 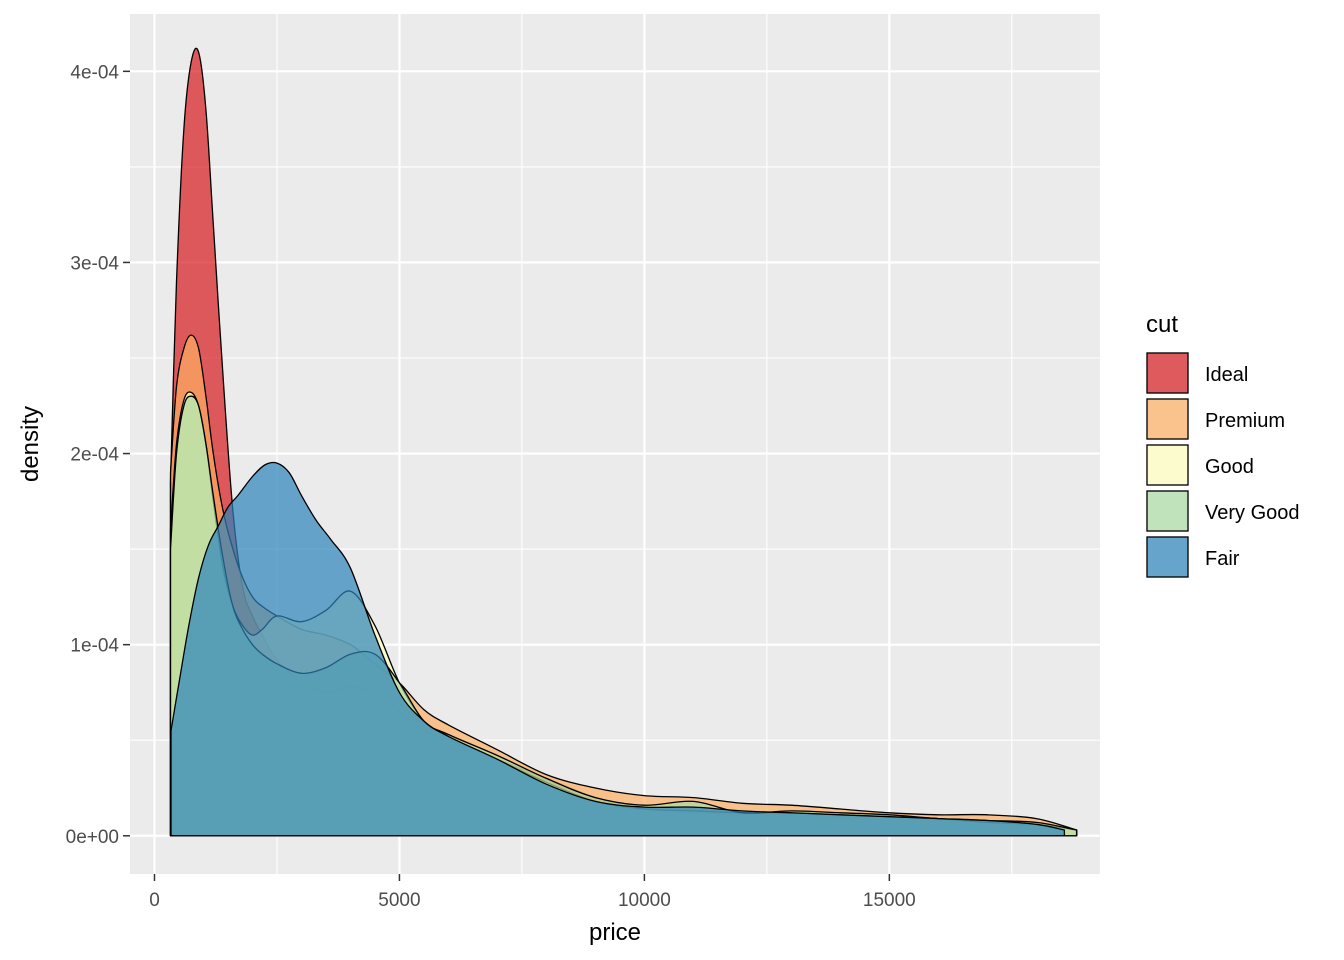 What do you see at coordinates (1167, 465) in the screenshot?
I see `legend-key-good` at bounding box center [1167, 465].